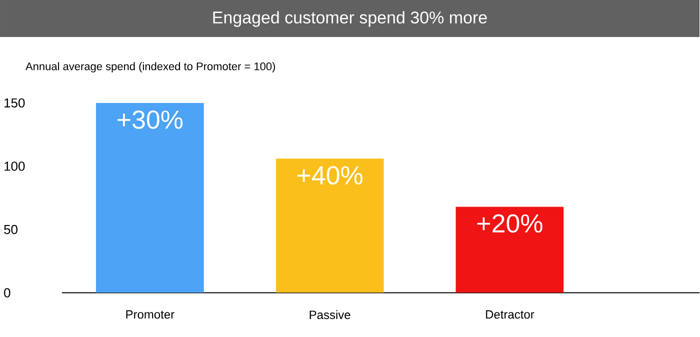  Describe the element at coordinates (14, 166) in the screenshot. I see `y-tick-label: 100` at that location.